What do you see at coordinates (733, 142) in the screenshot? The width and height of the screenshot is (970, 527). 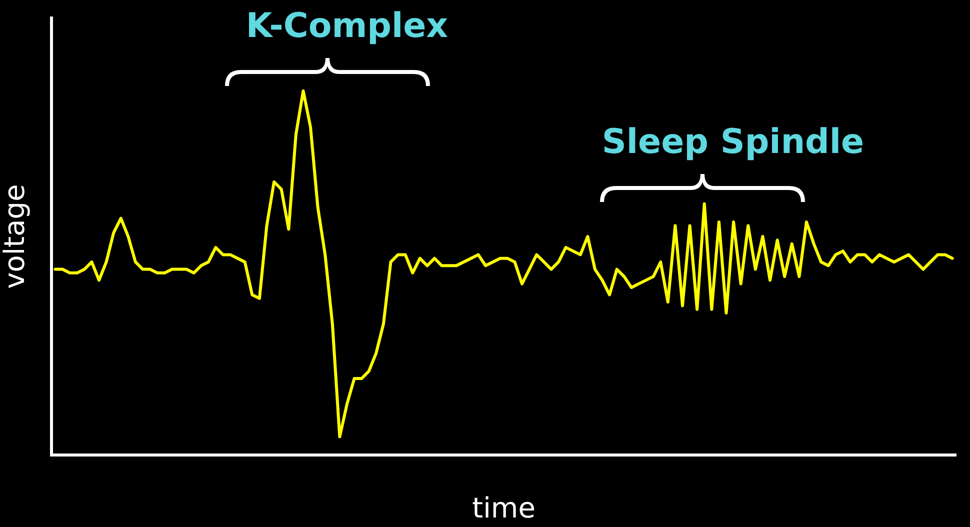 I see `annotation: Sleep Spindle` at bounding box center [733, 142].